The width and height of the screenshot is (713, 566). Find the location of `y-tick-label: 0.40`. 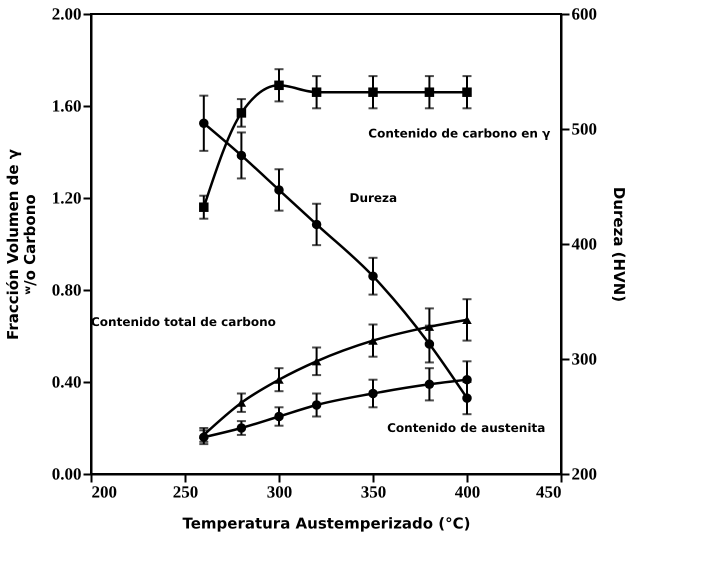

y-tick-label: 0.40 is located at coordinates (67, 382).